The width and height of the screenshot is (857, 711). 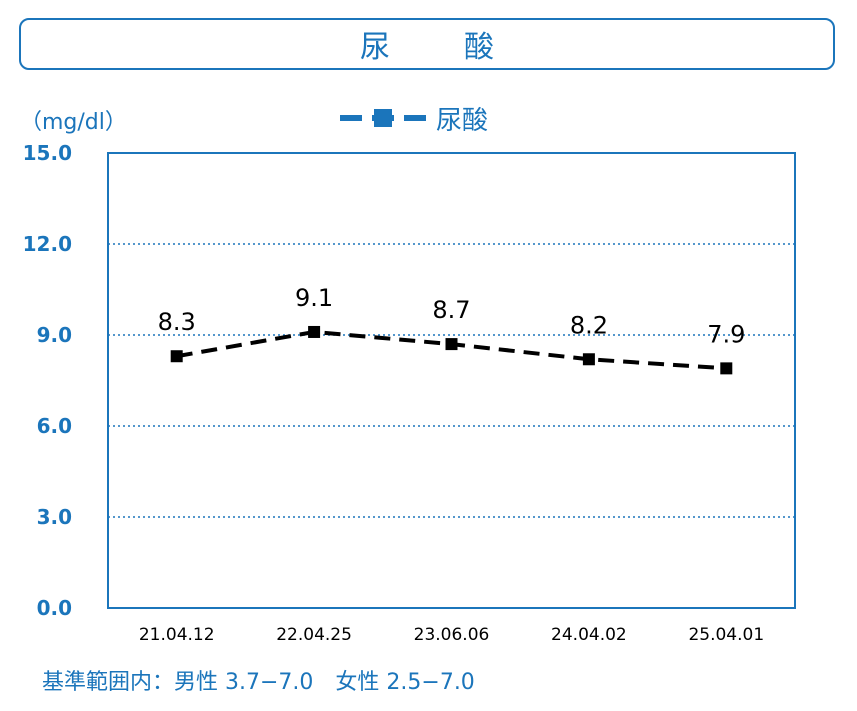 I want to click on reference-range-note: 基準範囲内：男性 3.7−7.0 女性 2.5−7.0, so click(x=258, y=682).